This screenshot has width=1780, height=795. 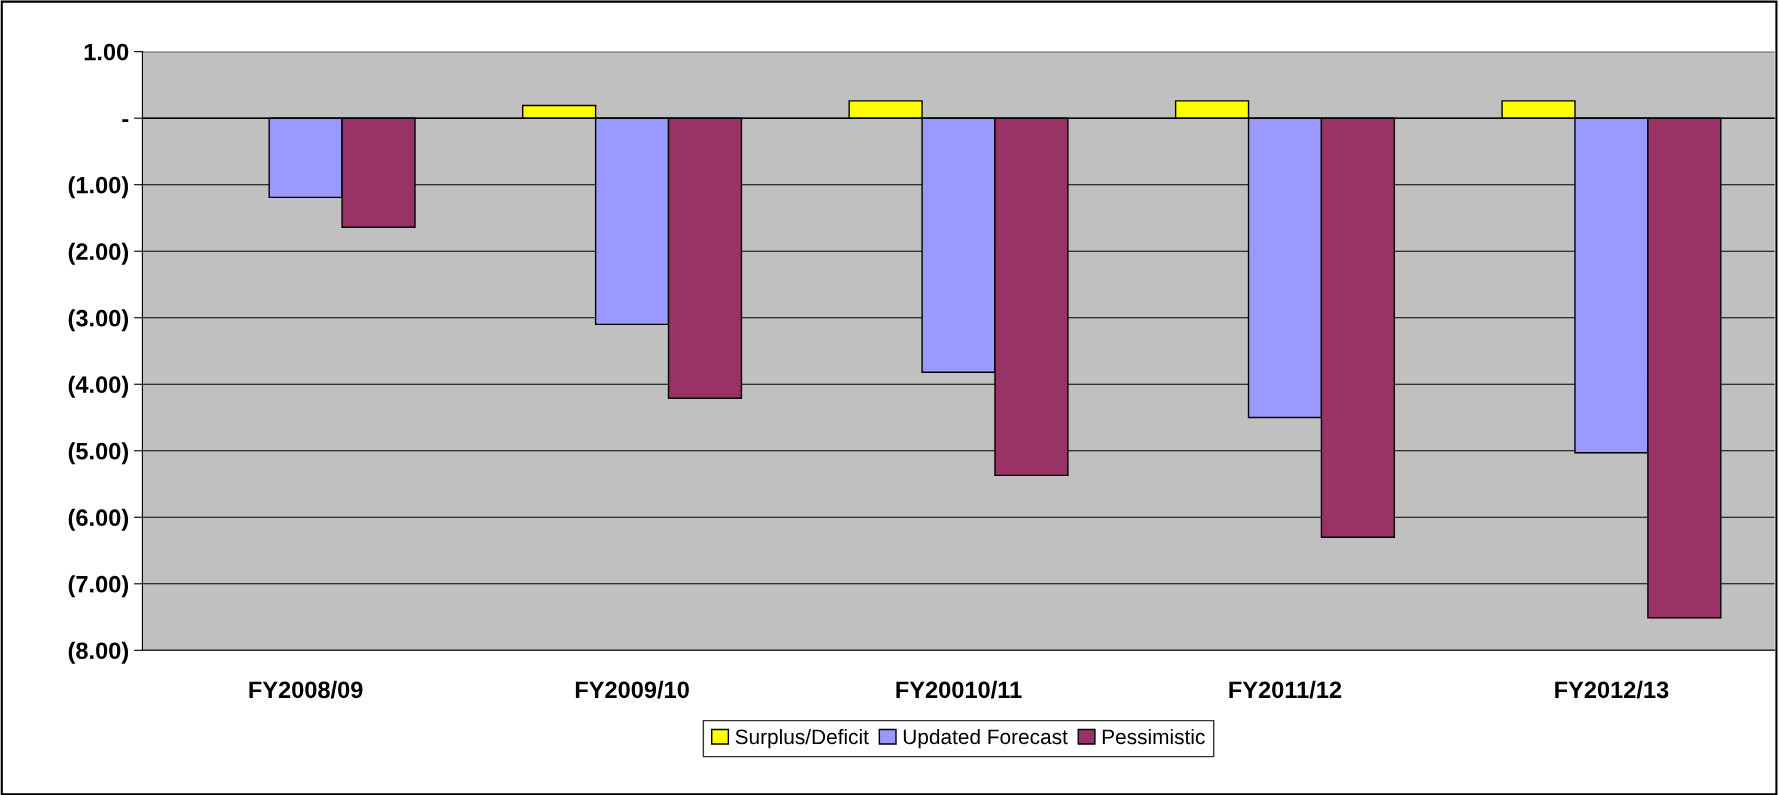 What do you see at coordinates (959, 689) in the screenshot?
I see `x-tick-label: FY20010/11` at bounding box center [959, 689].